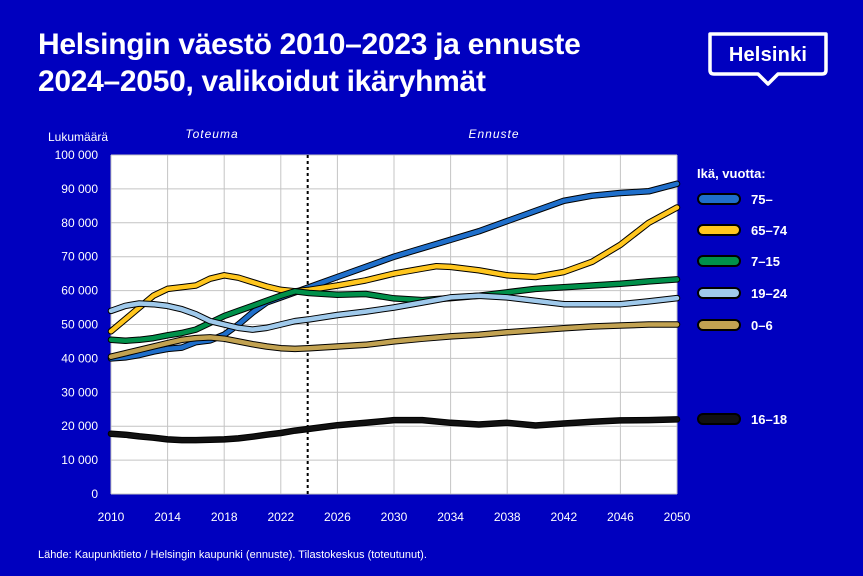 This screenshot has width=863, height=576. Describe the element at coordinates (769, 293) in the screenshot. I see `legend-label: 19–24` at that location.